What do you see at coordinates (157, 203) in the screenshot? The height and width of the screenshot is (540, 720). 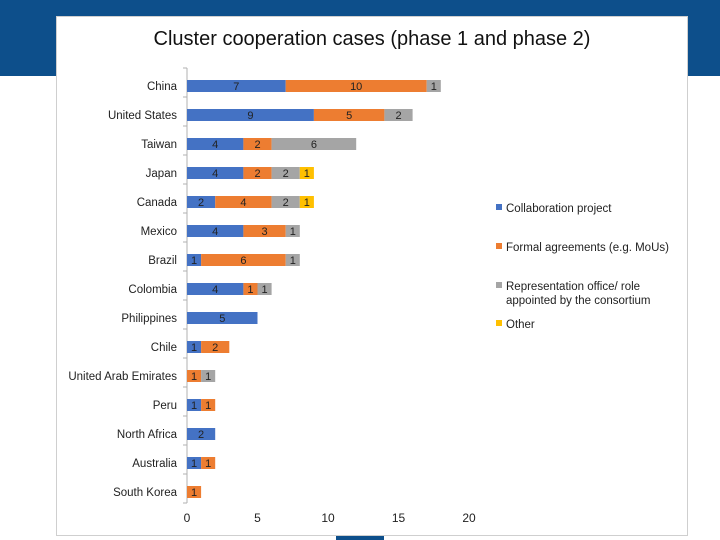 I see `category-label: Canada` at bounding box center [157, 203].